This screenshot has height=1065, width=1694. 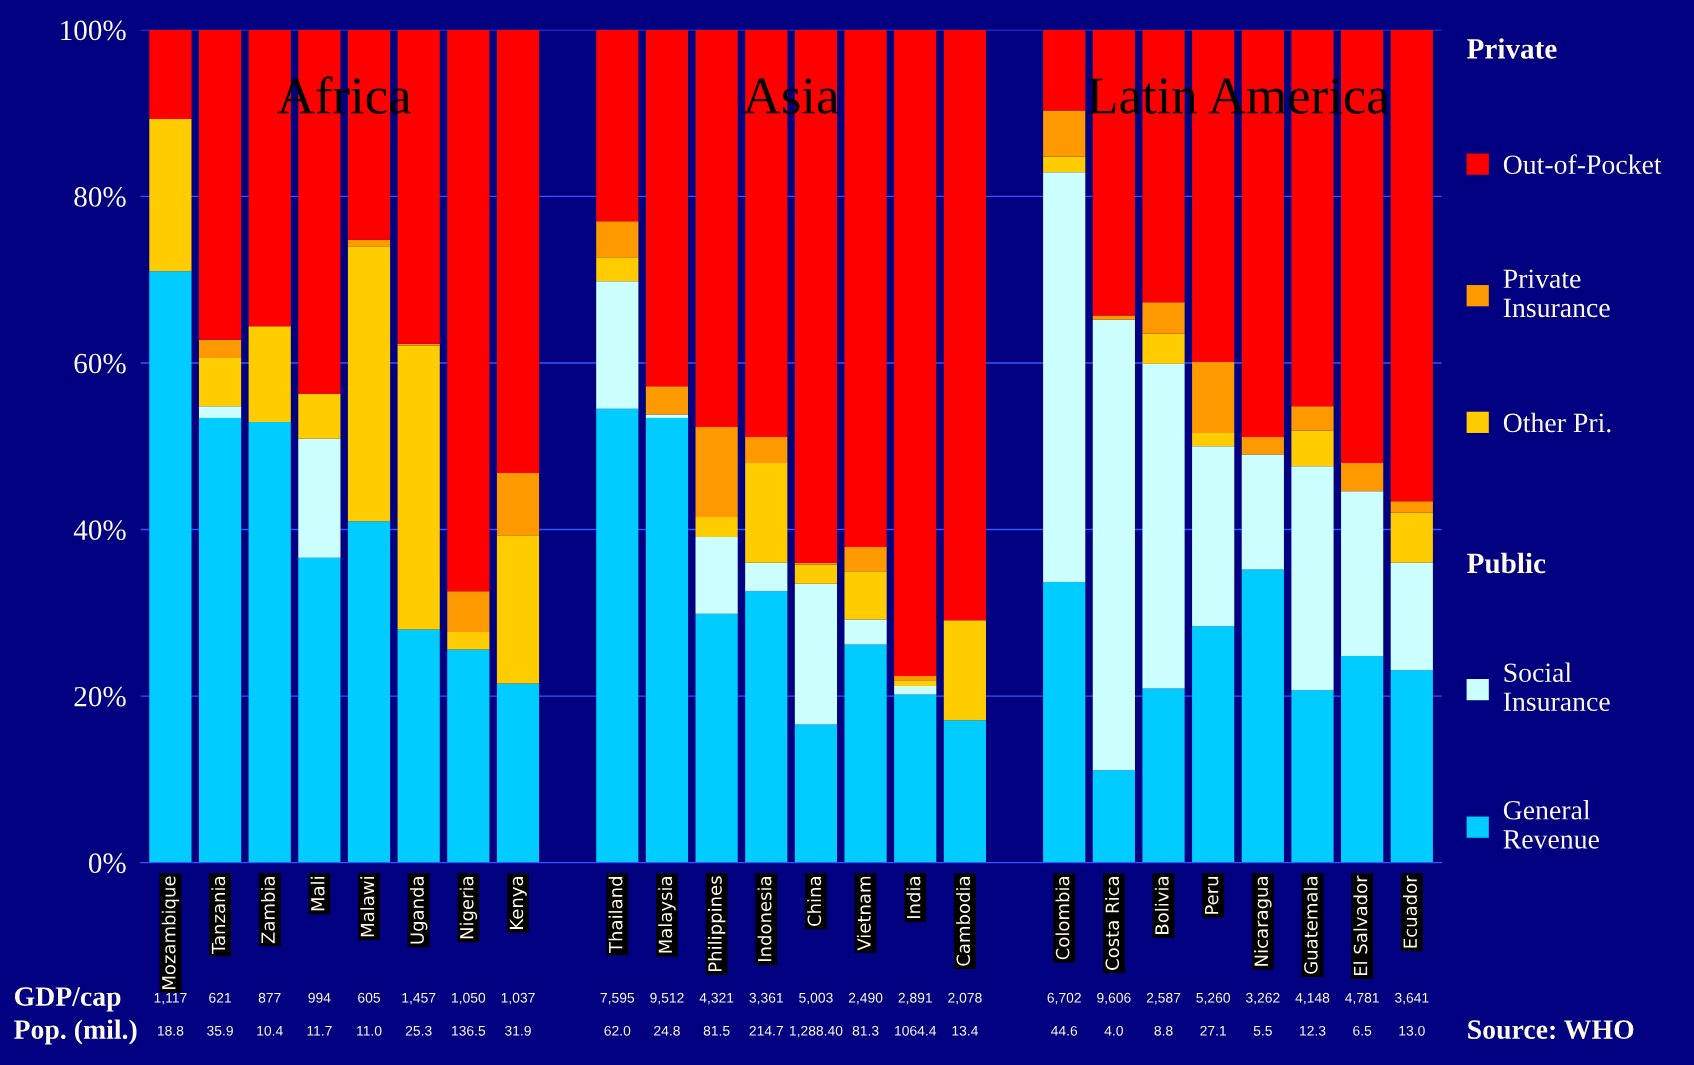 What do you see at coordinates (865, 998) in the screenshot?
I see `text: 2,490` at bounding box center [865, 998].